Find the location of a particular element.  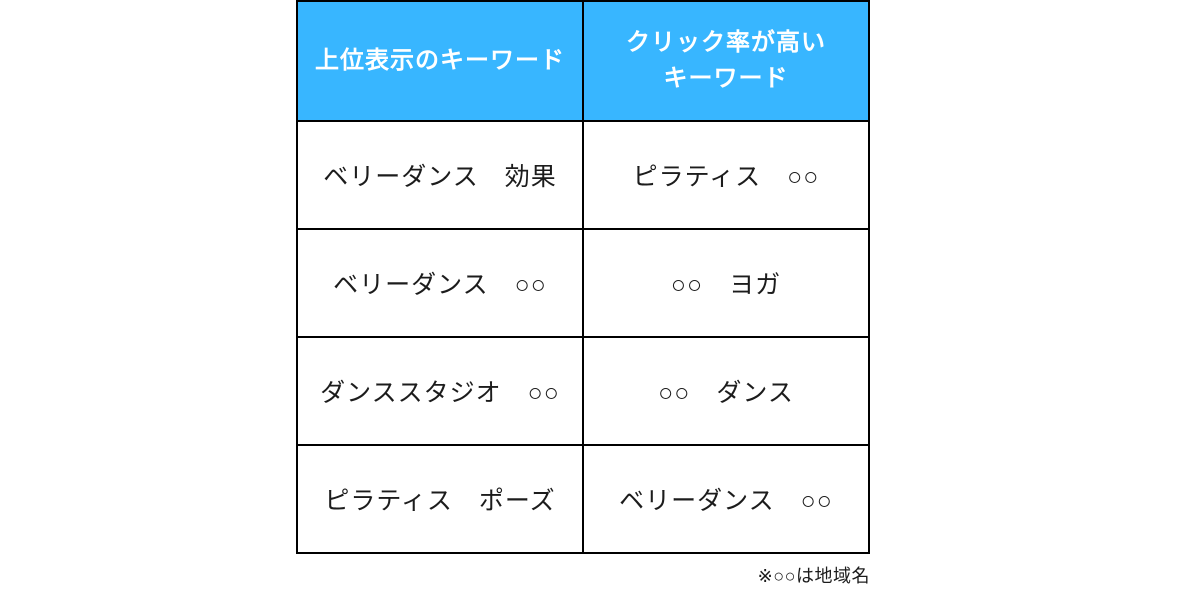

column-header-label-line-1: クリック率が高い is located at coordinates (726, 42).